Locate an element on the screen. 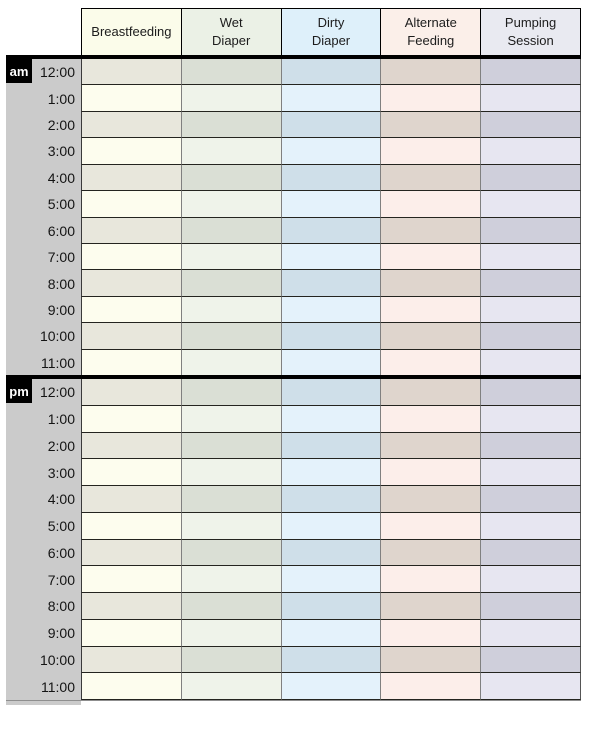 The image size is (600, 730). column-header-dirty-diaper: Dirty Diaper is located at coordinates (330, 32).